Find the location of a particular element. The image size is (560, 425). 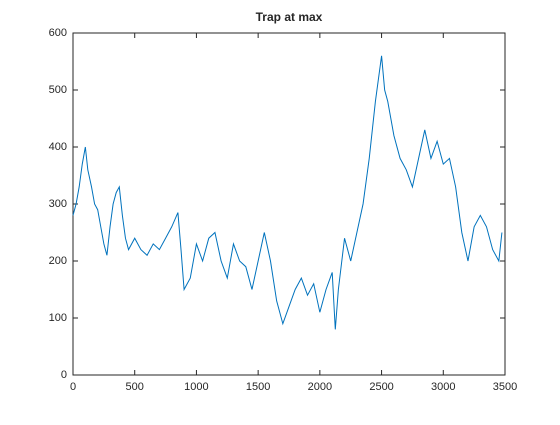

y-tick-label: 200 is located at coordinates (58, 261).